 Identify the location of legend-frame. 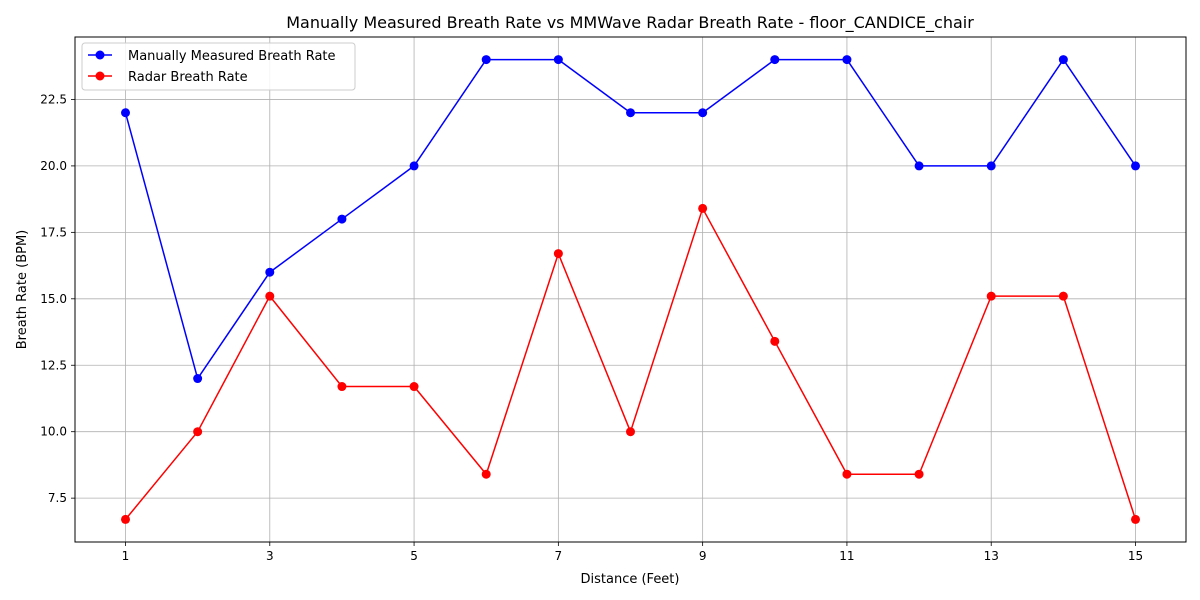
(218, 66).